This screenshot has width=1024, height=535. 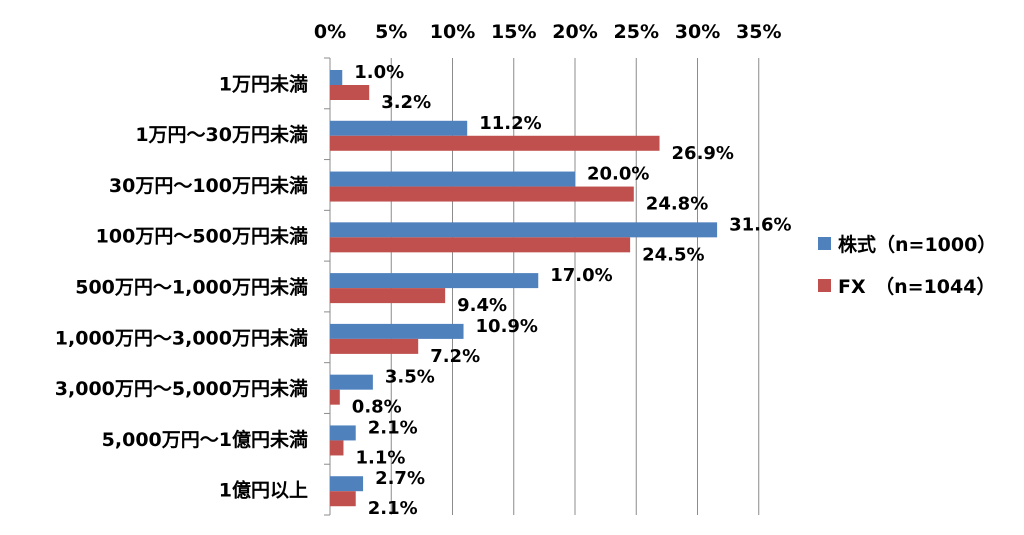 I want to click on x-tick-label: 0%, so click(x=330, y=32).